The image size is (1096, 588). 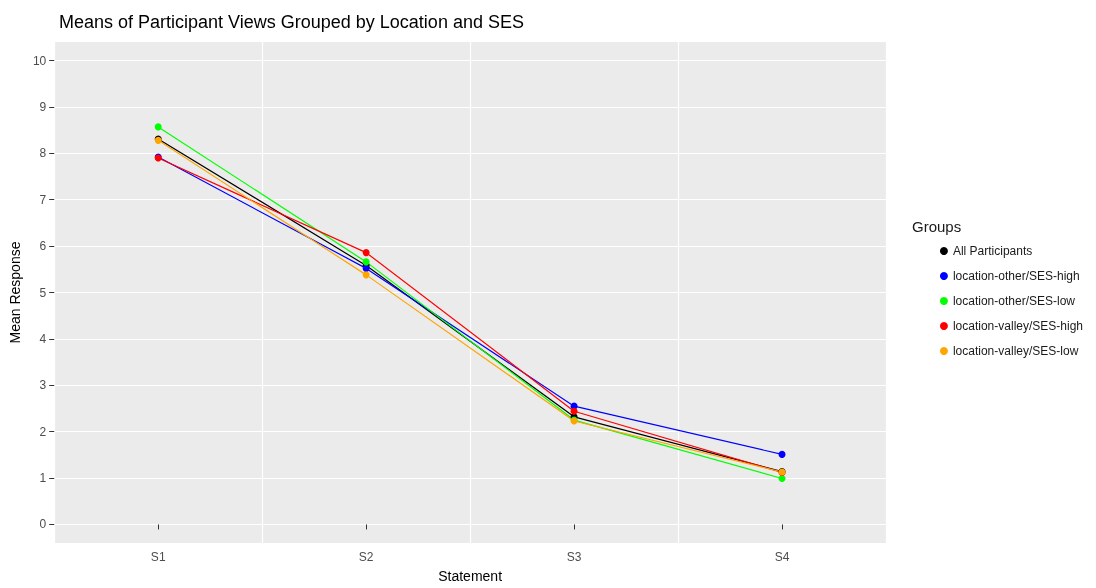 I want to click on x-axis-title: Statement, so click(x=470, y=576).